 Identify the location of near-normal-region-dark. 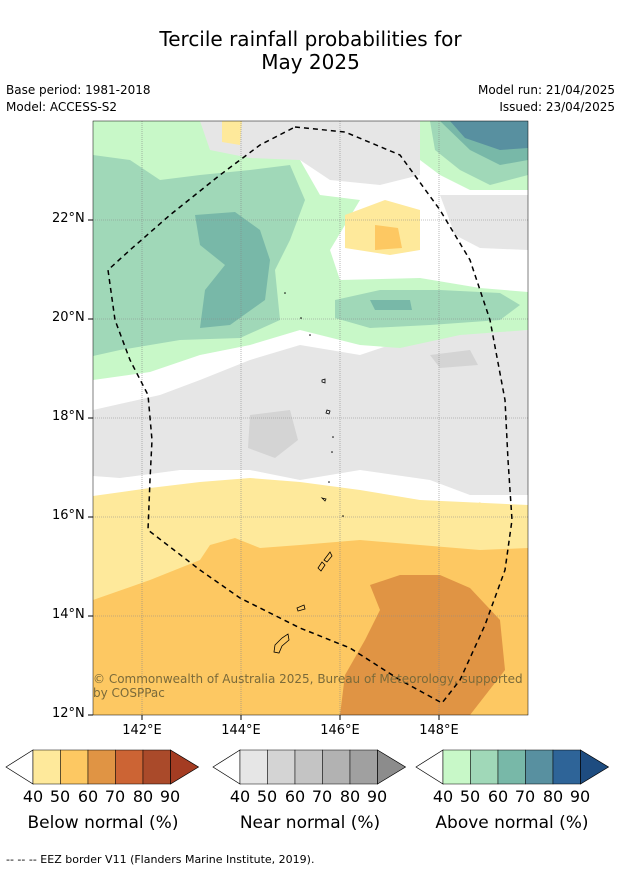
(273, 434).